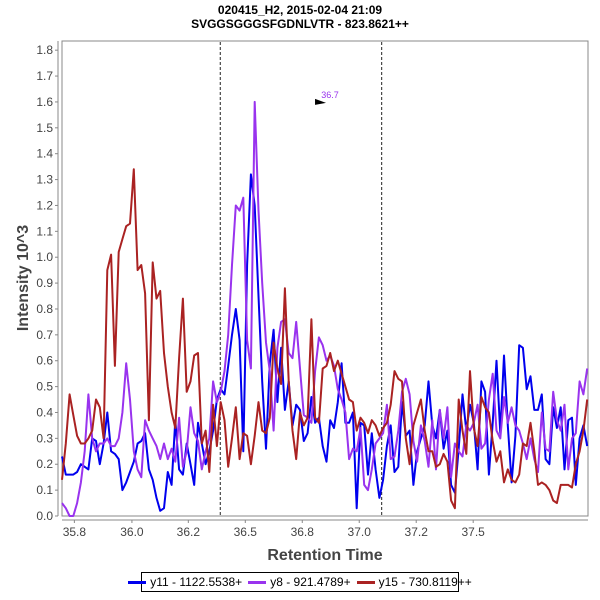 Image resolution: width=600 pixels, height=600 pixels. Describe the element at coordinates (44, 387) in the screenshot. I see `y-tick-label: 0.5` at that location.